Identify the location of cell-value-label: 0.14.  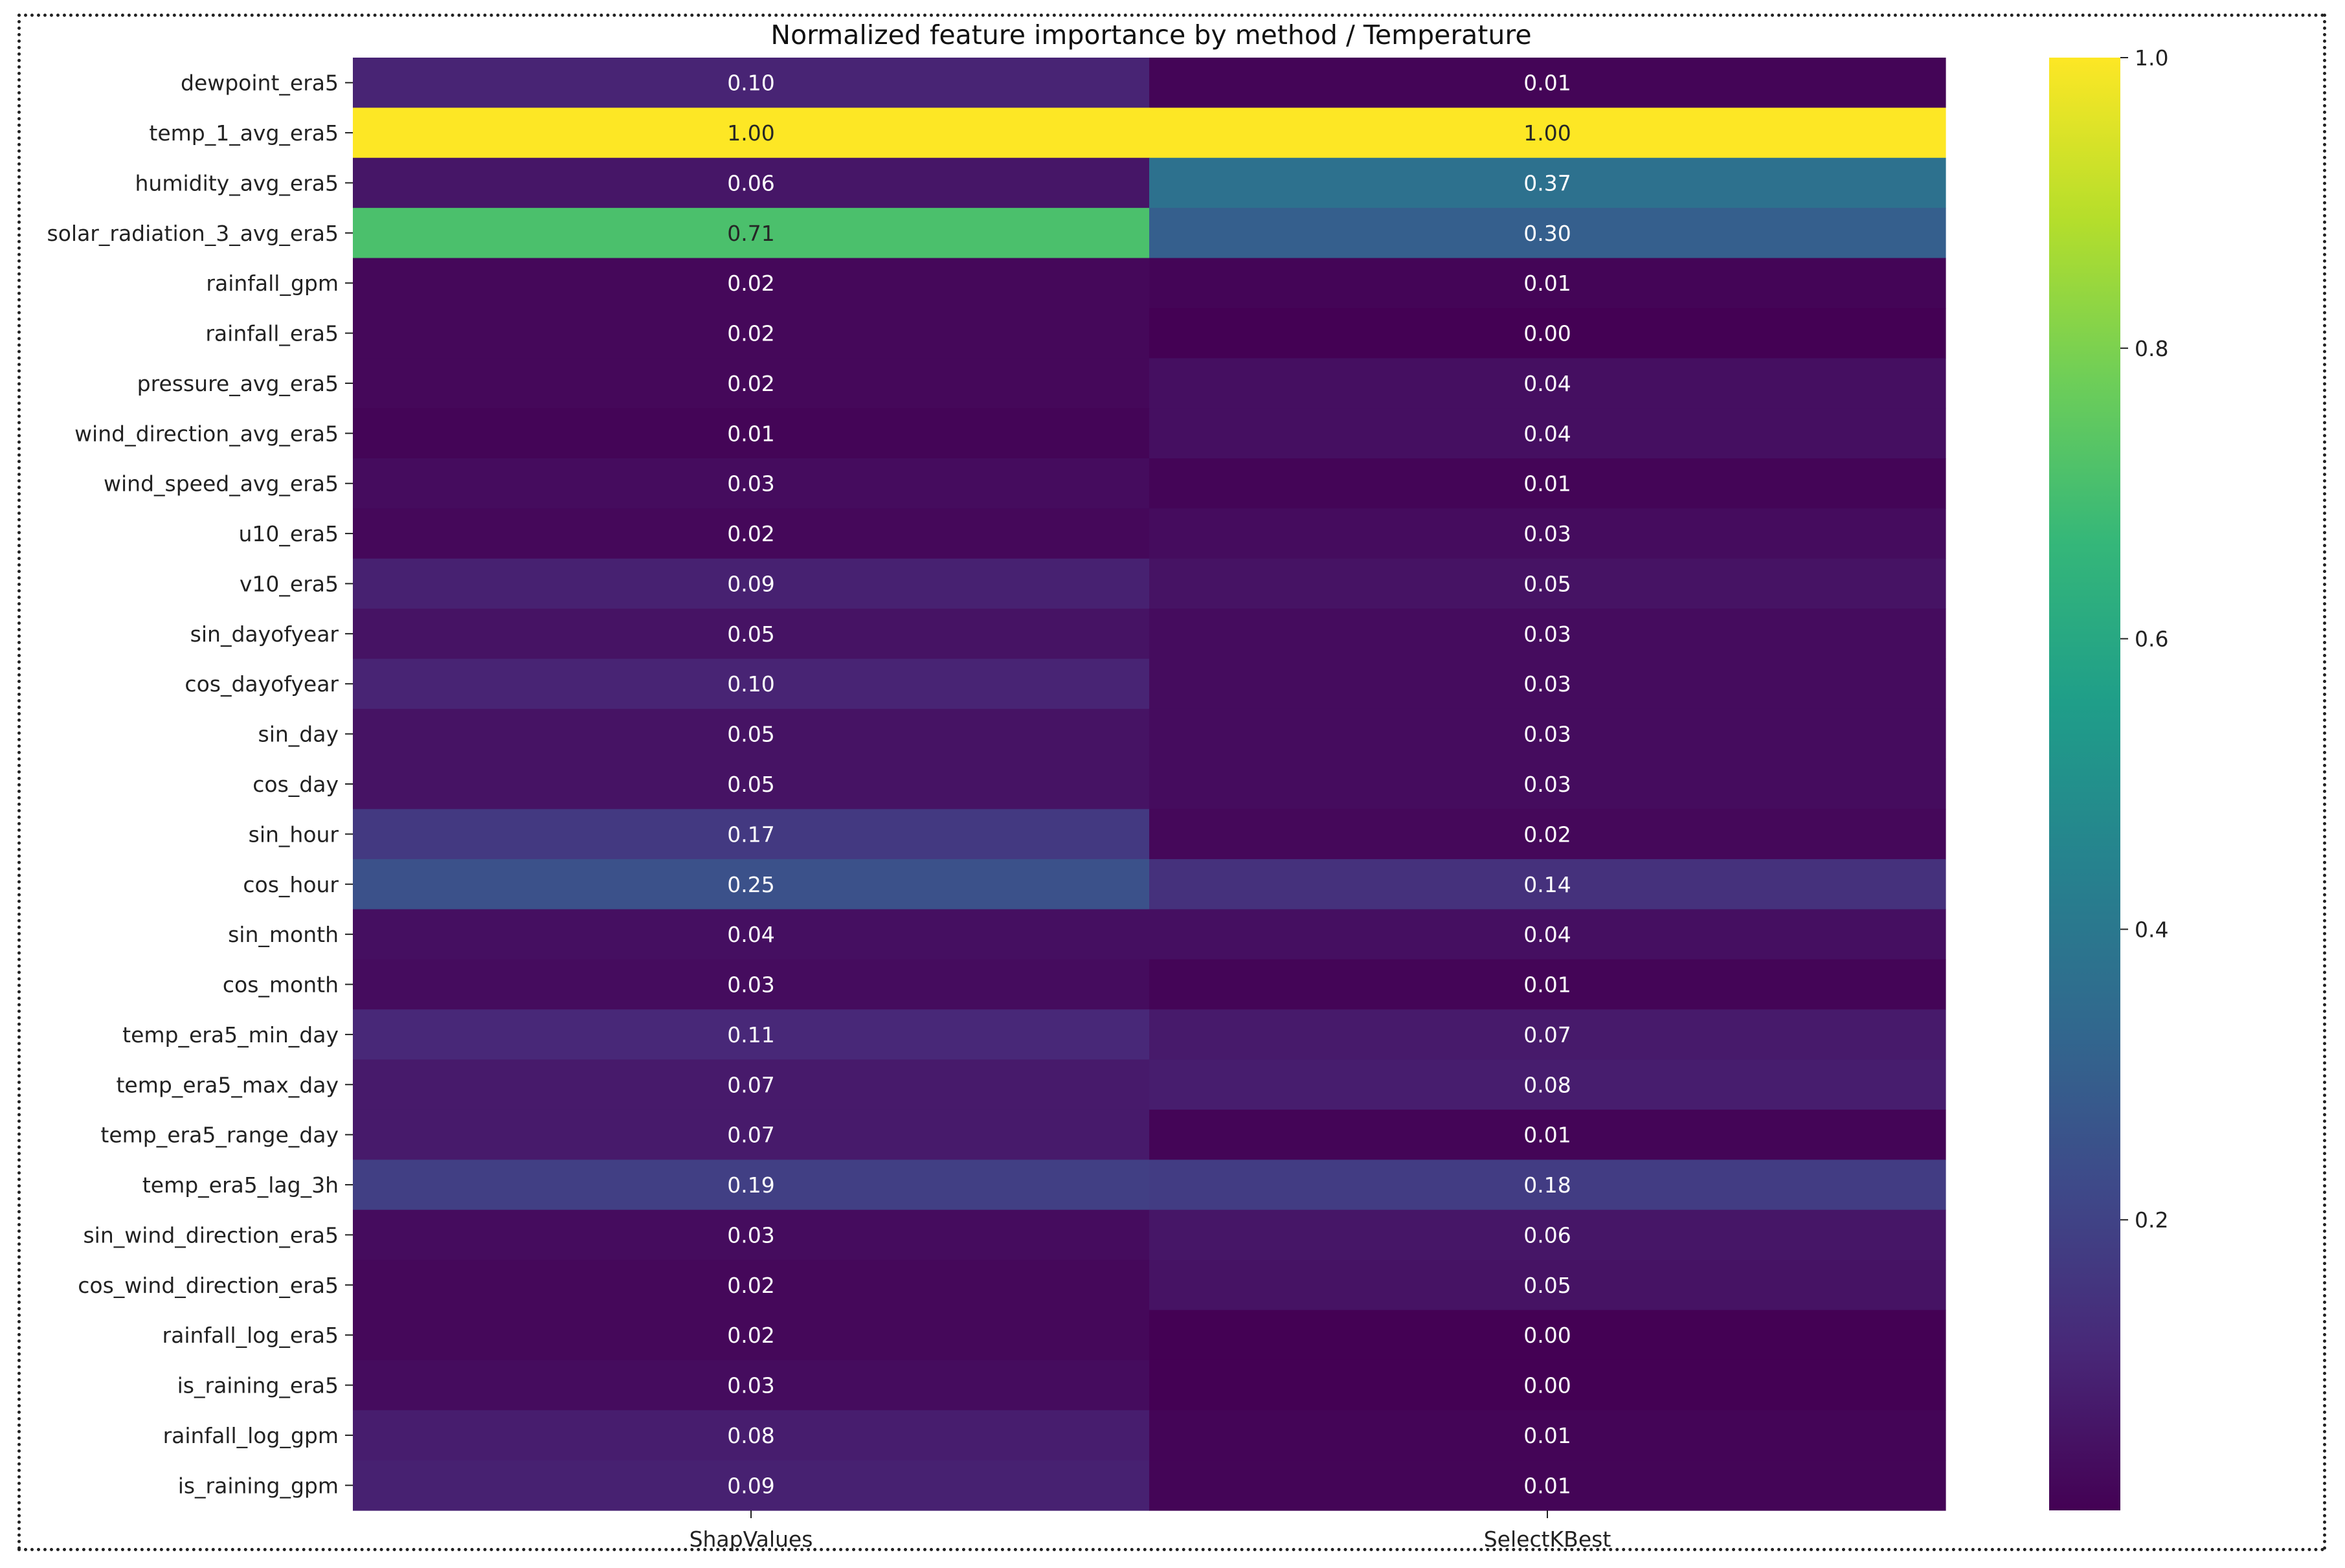
(1547, 884).